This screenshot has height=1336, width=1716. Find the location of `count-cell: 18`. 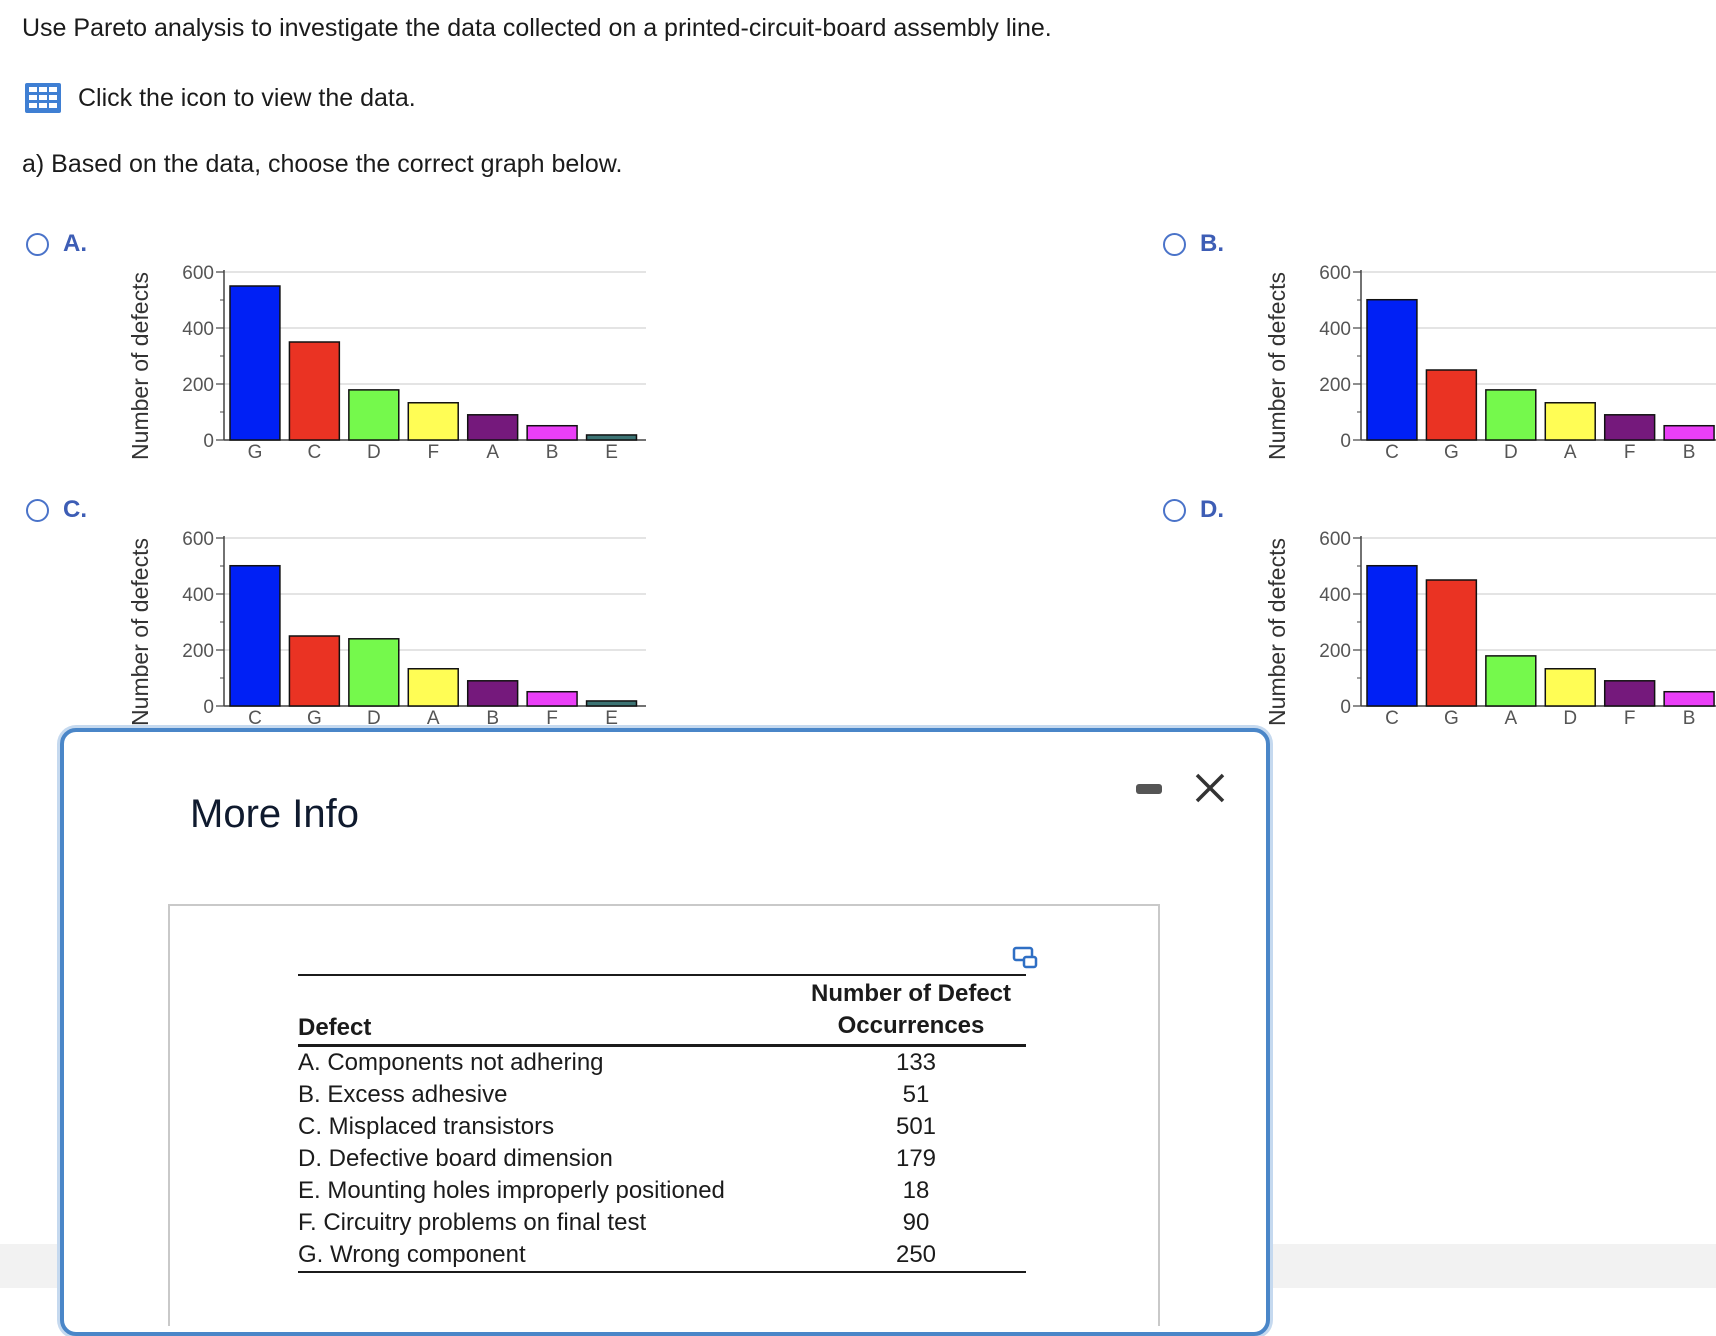

count-cell: 18 is located at coordinates (916, 1190).